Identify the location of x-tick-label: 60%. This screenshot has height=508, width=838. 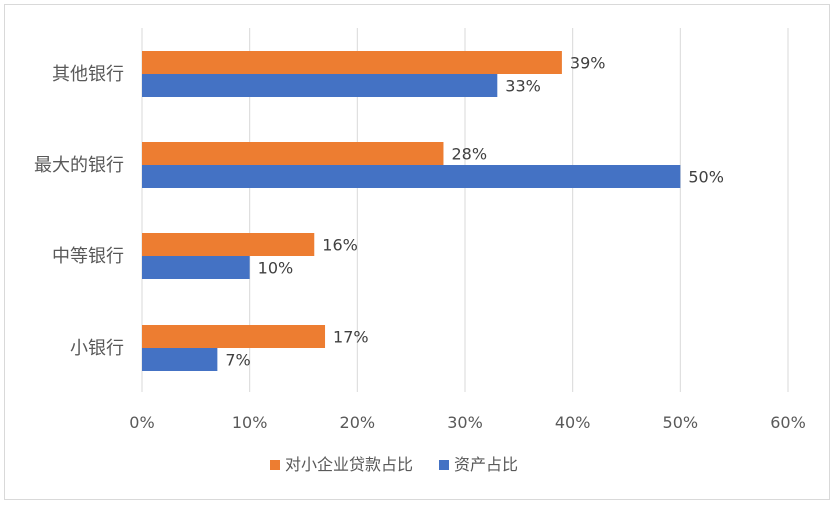
(788, 422).